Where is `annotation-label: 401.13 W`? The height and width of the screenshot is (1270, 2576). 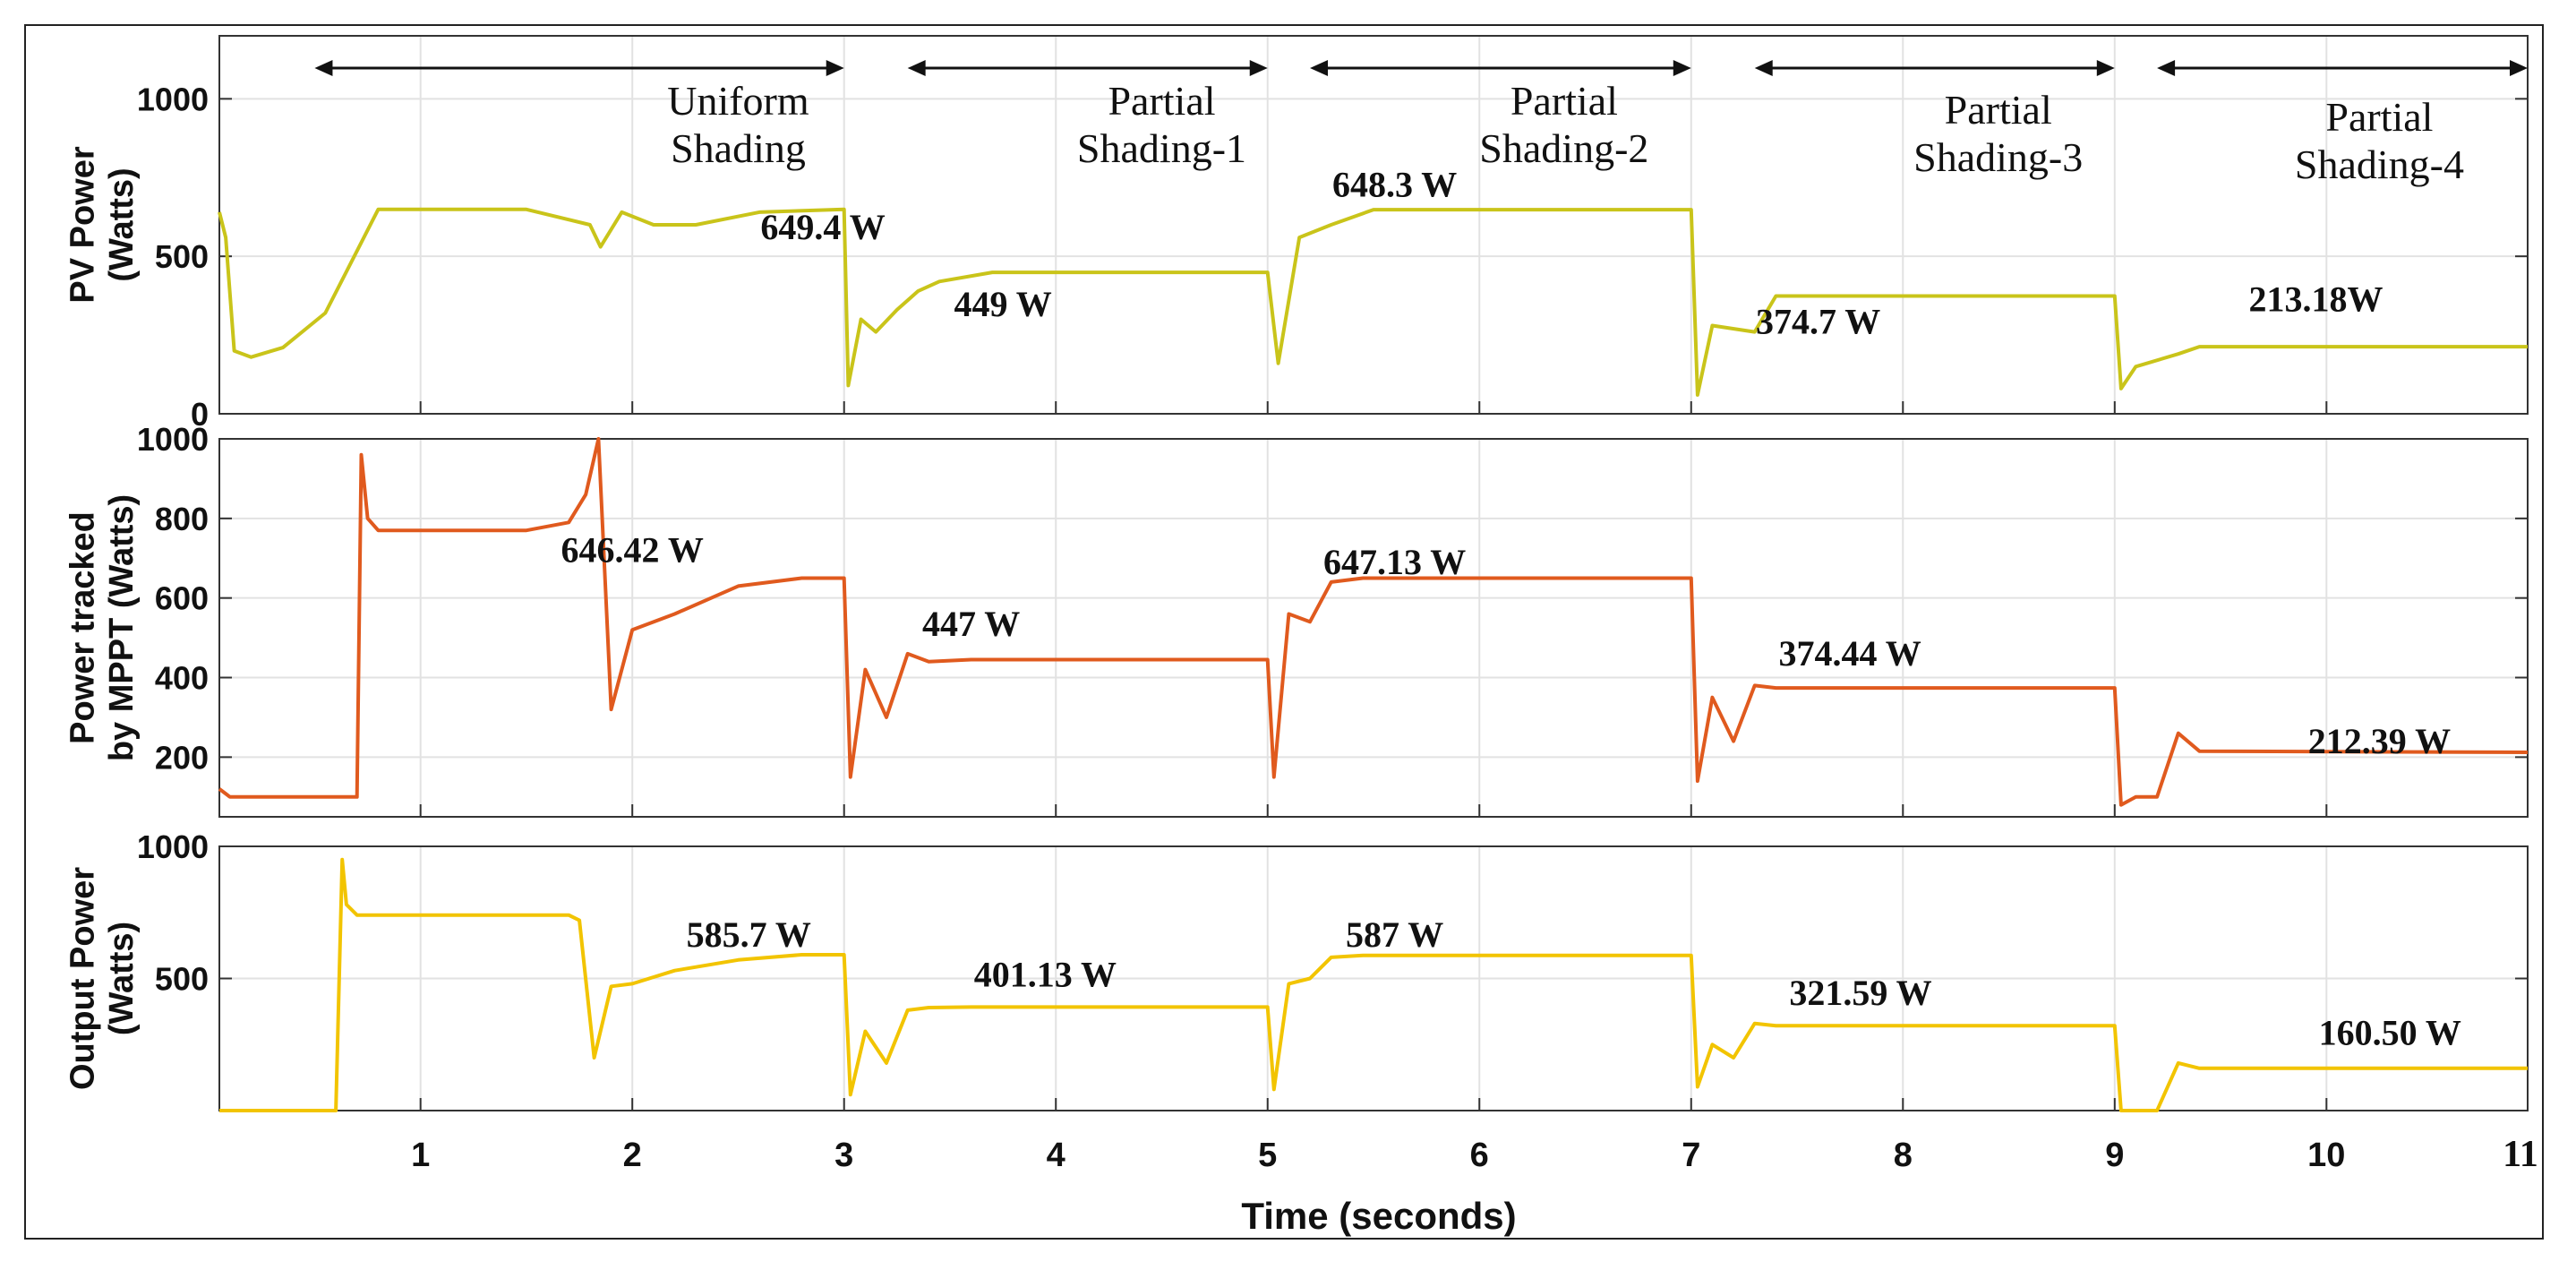 annotation-label: 401.13 W is located at coordinates (1045, 974).